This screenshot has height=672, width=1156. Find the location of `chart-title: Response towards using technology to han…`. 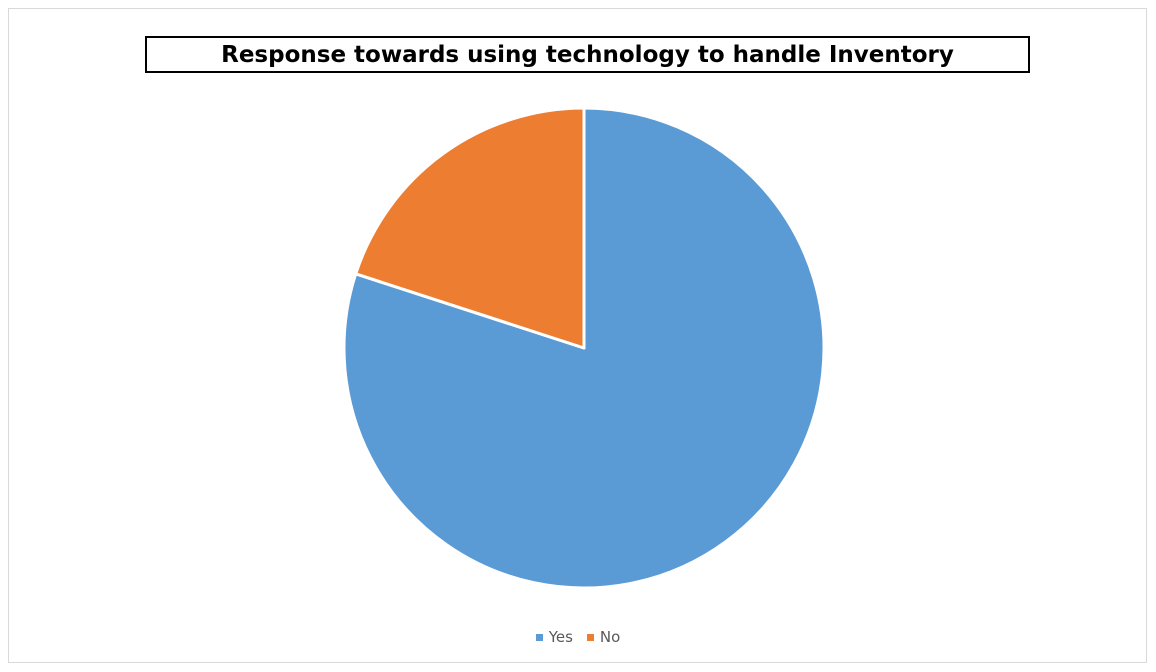

chart-title: Response towards using technology to han… is located at coordinates (587, 54).